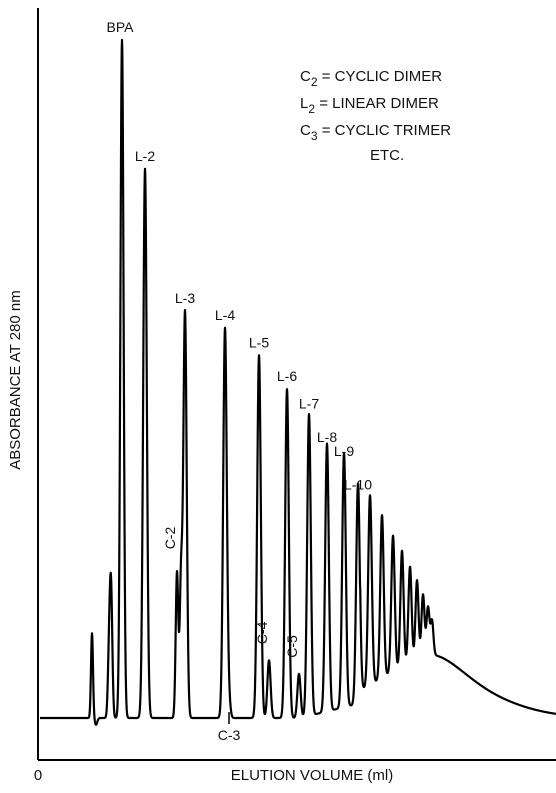 This screenshot has width=556, height=793. What do you see at coordinates (262, 632) in the screenshot?
I see `peak-label-c-4: C-4` at bounding box center [262, 632].